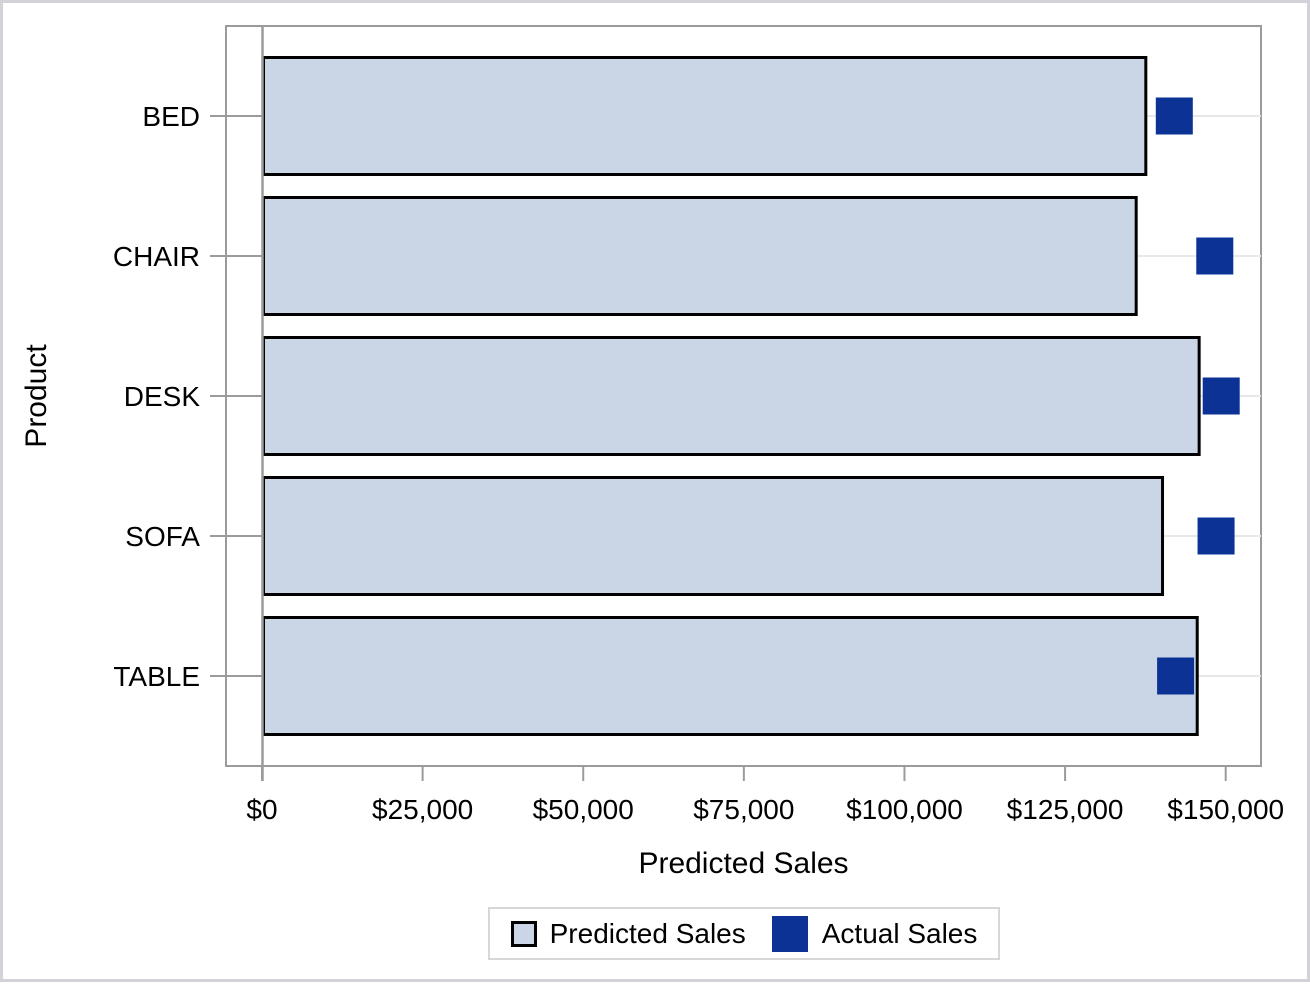 The image size is (1310, 985). What do you see at coordinates (156, 676) in the screenshot?
I see `y-tick-label-table: TABLE` at bounding box center [156, 676].